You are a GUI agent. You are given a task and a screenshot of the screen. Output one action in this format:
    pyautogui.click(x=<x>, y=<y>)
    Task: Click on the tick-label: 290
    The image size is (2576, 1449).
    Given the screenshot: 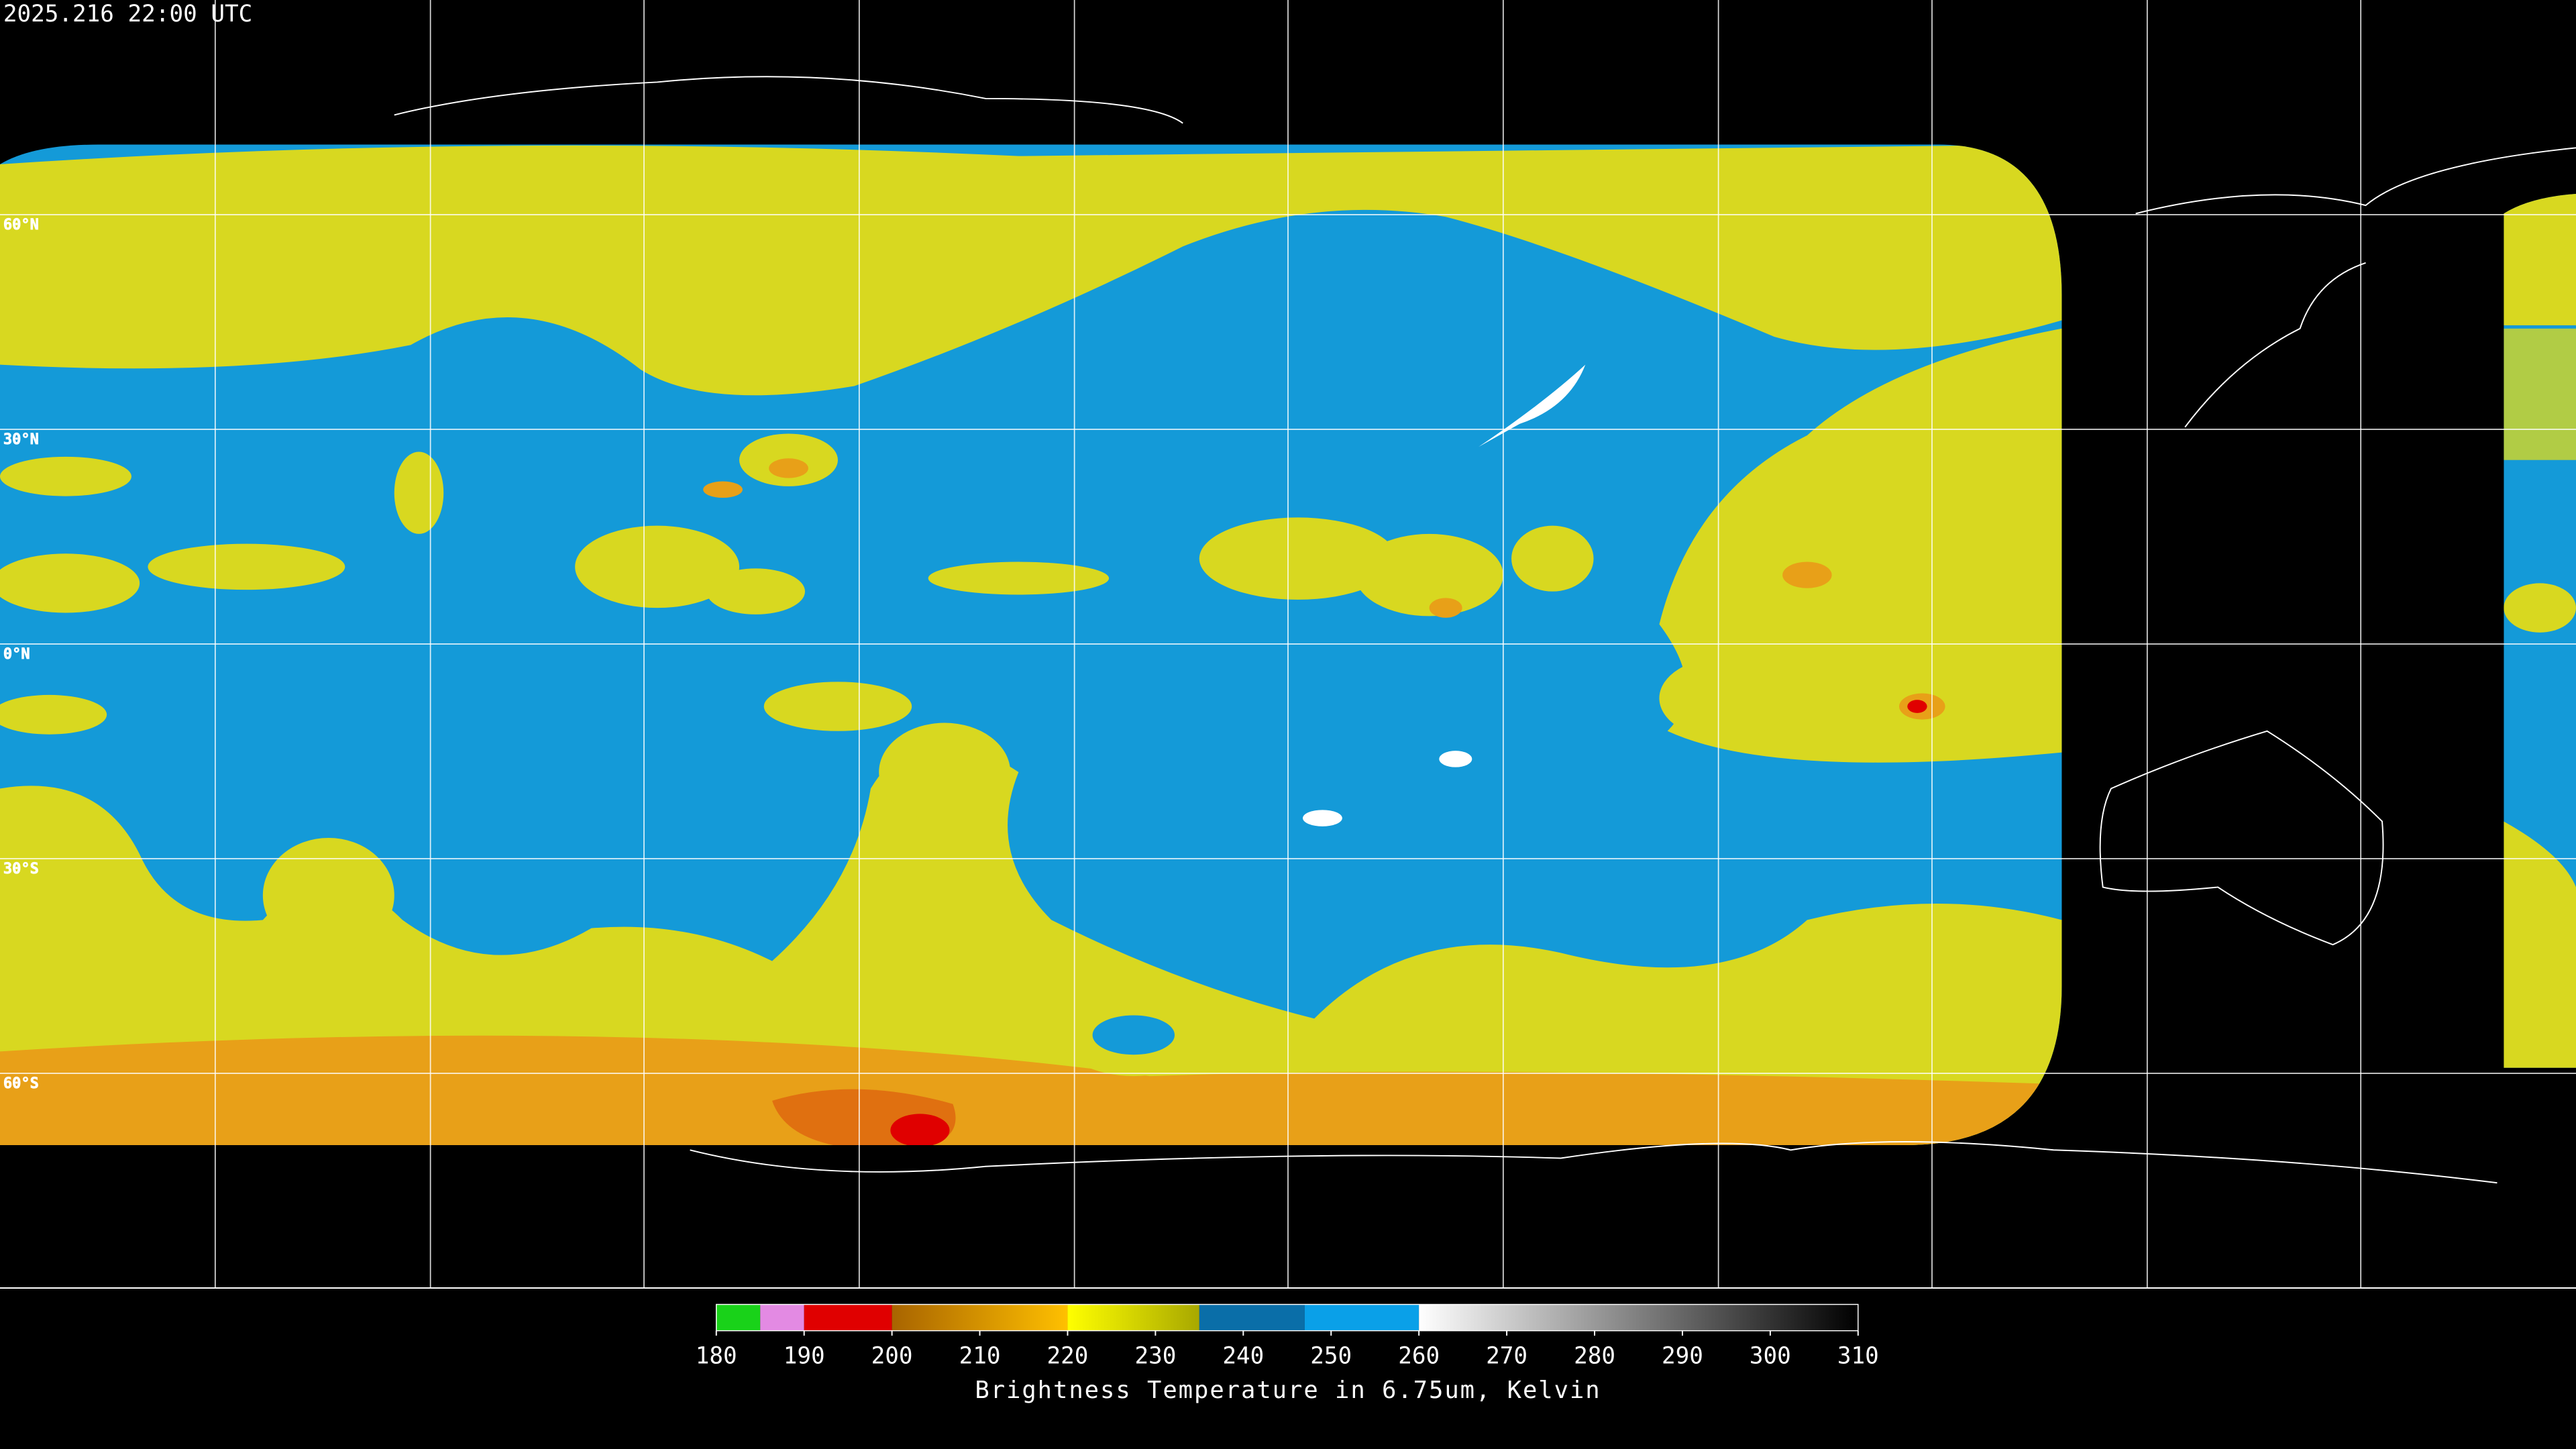 What is the action you would take?
    pyautogui.click(x=1682, y=1356)
    